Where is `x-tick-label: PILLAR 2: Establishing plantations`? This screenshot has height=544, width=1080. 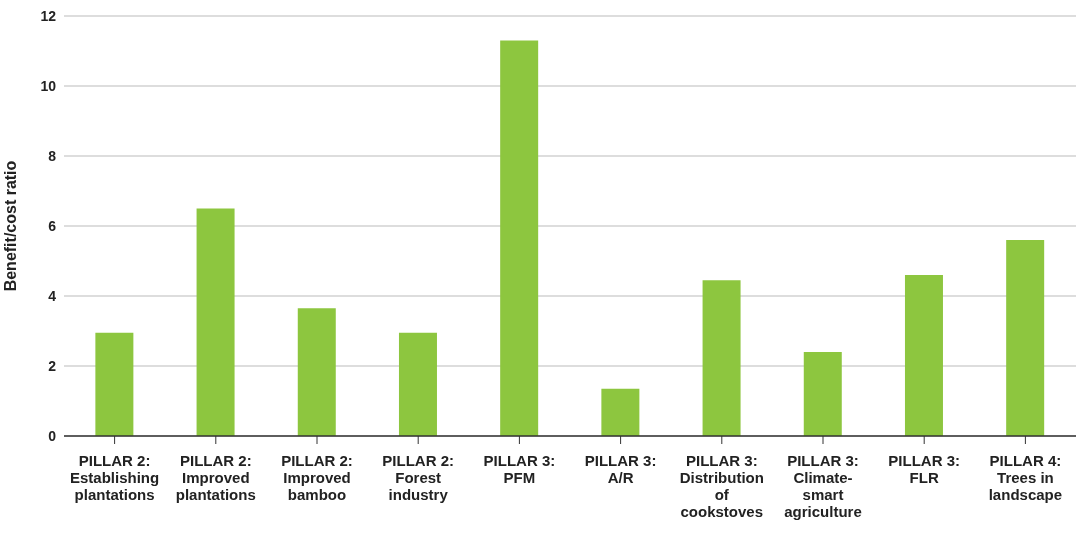
x-tick-label: PILLAR 2: Establishing plantations is located at coordinates (115, 477).